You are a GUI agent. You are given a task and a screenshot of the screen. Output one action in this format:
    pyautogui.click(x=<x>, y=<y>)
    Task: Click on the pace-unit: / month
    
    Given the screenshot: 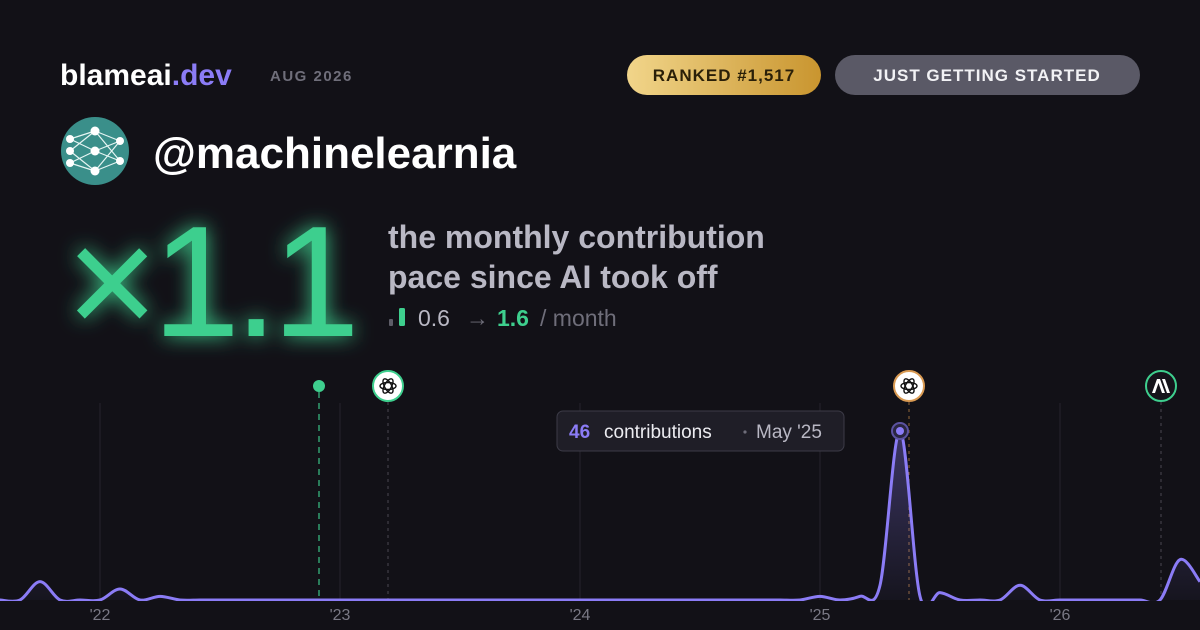 What is the action you would take?
    pyautogui.click(x=578, y=318)
    